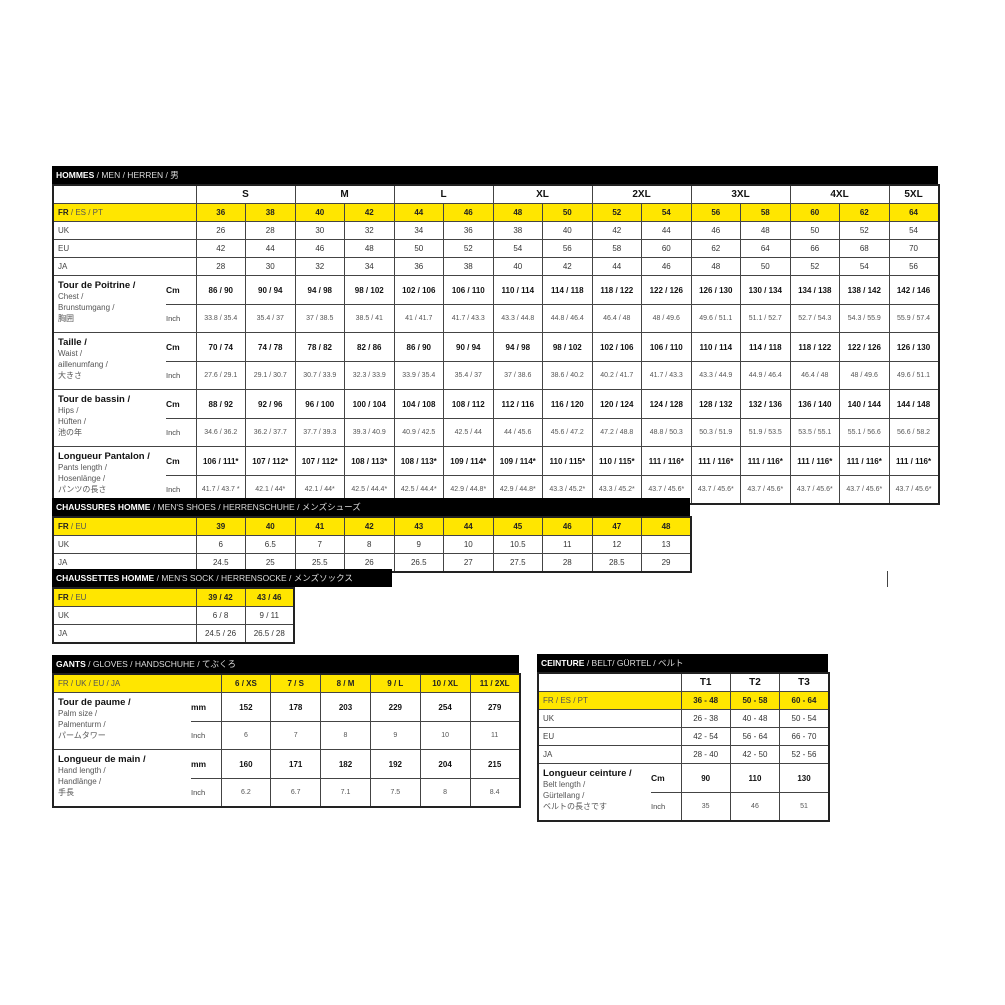  I want to click on measure-value: 52.7 / 54.3, so click(815, 318).